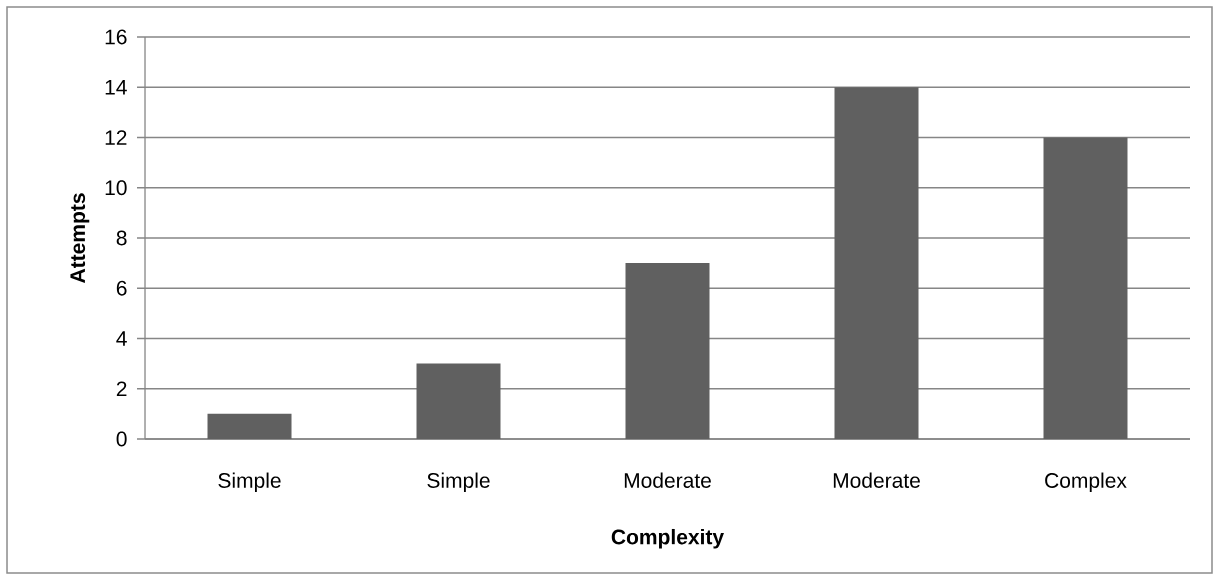 The image size is (1219, 580). Describe the element at coordinates (80, 238) in the screenshot. I see `y-axis-title: Attempts` at that location.